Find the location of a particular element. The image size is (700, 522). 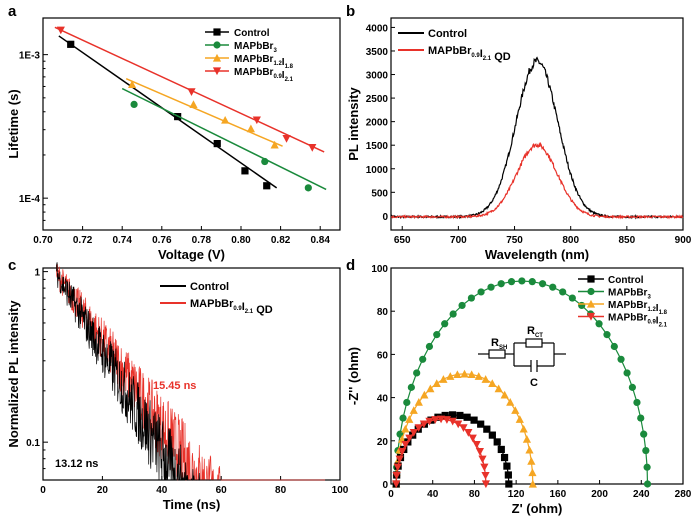

y-axis-label: Lifetime (s) is located at coordinates (13, 123).